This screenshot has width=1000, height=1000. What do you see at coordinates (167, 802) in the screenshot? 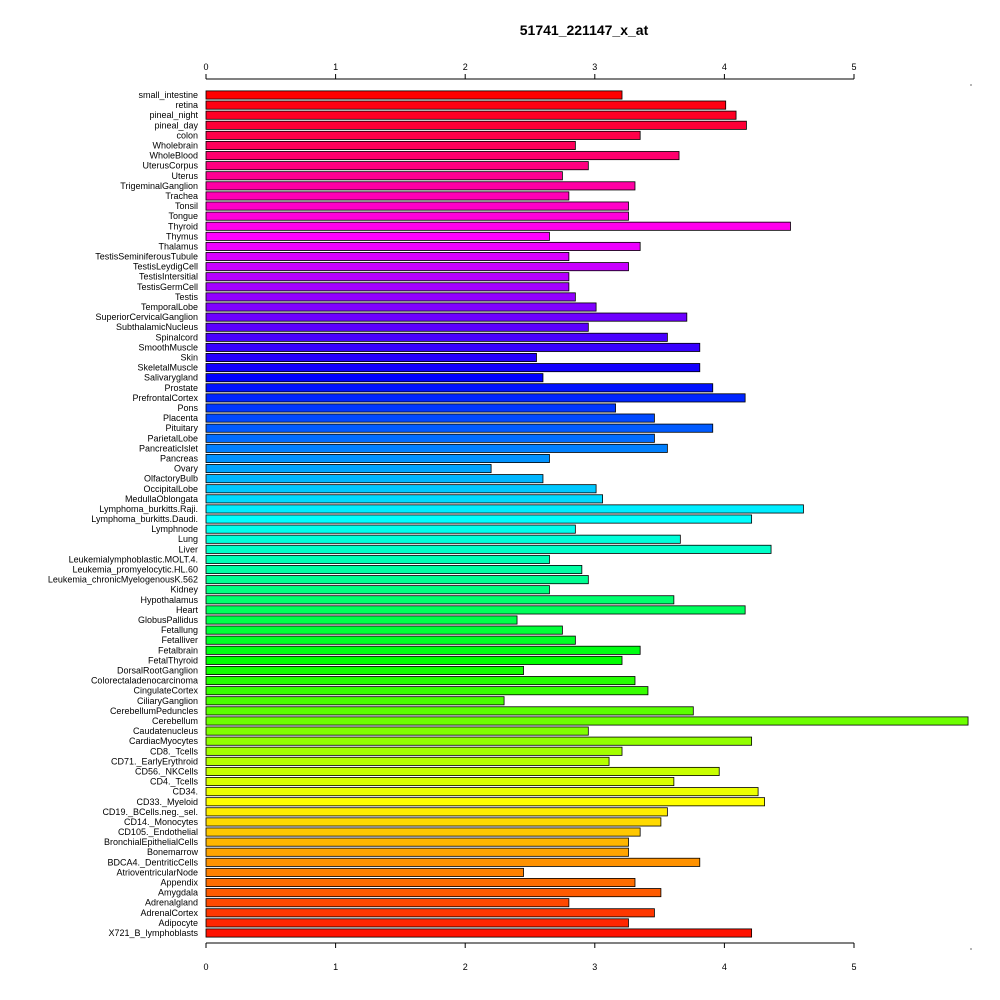
I see `category-label: CD33._Myeloid` at bounding box center [167, 802].